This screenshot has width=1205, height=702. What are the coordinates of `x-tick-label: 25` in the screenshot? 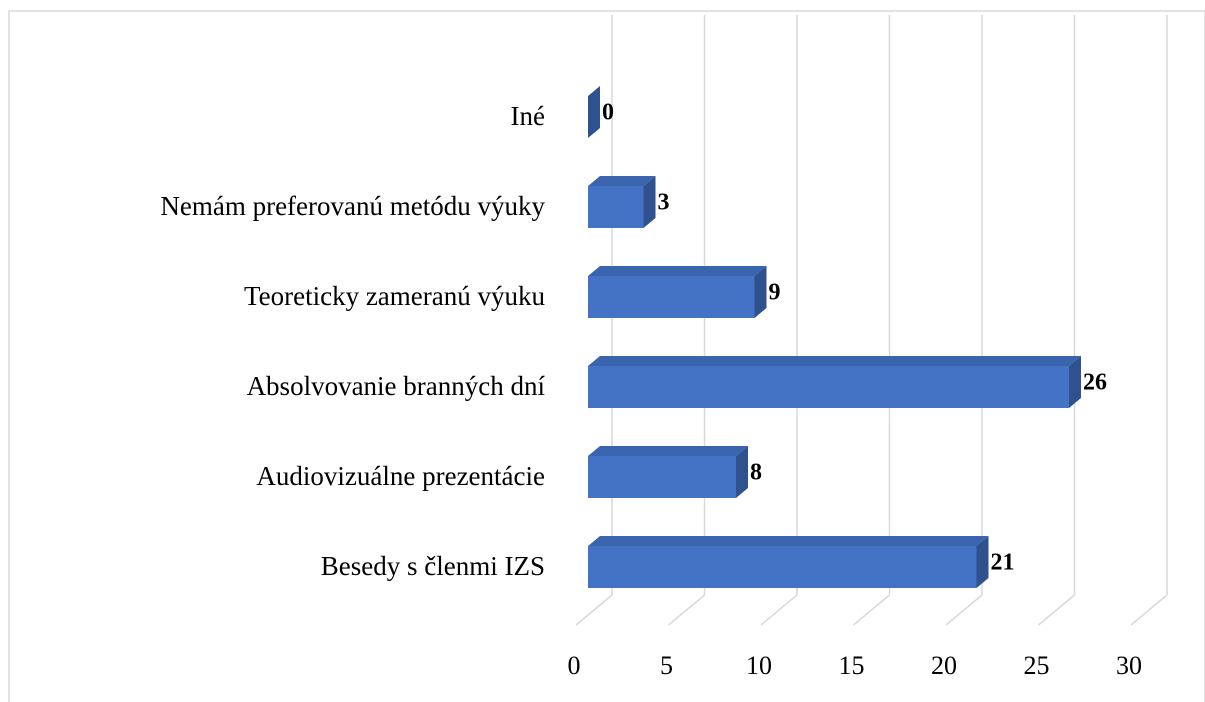 It's located at (1037, 665).